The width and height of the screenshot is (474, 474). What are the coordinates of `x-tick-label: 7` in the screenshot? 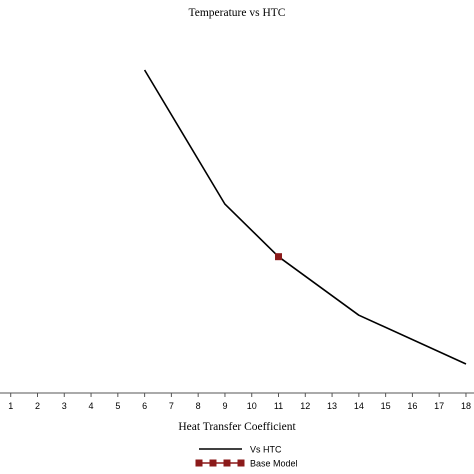 It's located at (171, 406).